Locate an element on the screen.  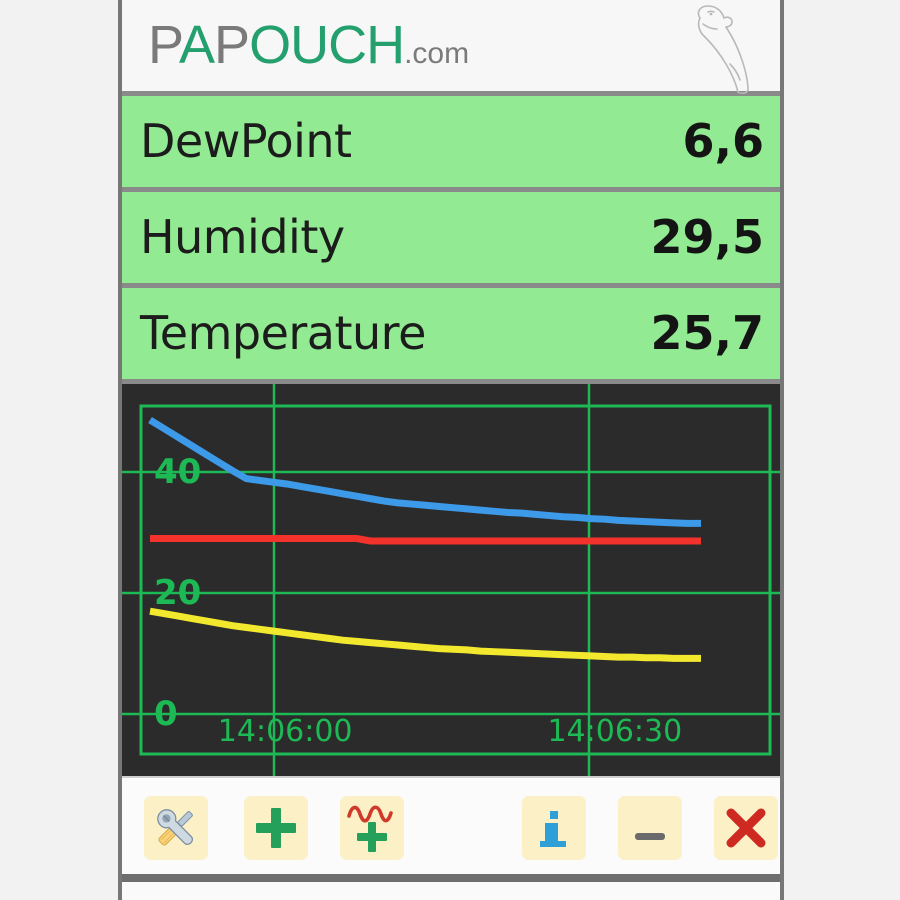
minimize-button is located at coordinates (650, 828).